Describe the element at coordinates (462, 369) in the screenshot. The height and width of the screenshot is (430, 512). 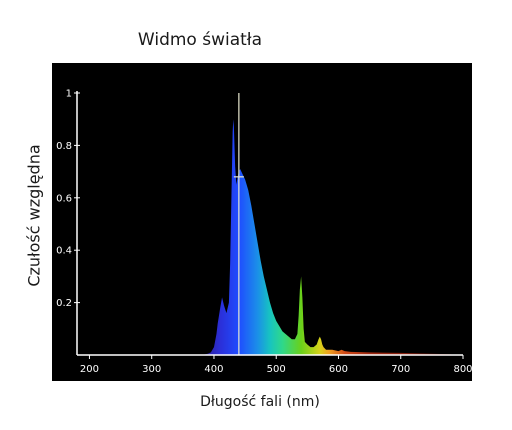
I see `x-tick-label: 800` at that location.